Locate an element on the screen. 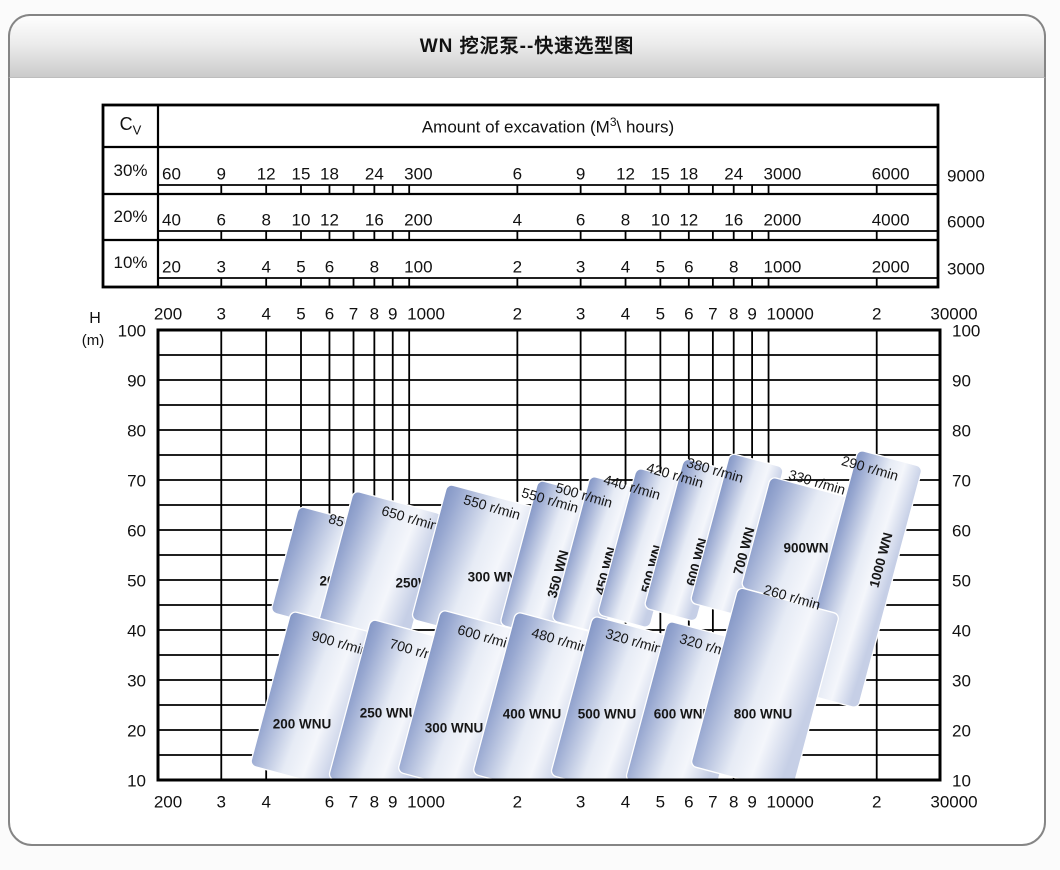  svg-text: 1000 is located at coordinates (426, 802).